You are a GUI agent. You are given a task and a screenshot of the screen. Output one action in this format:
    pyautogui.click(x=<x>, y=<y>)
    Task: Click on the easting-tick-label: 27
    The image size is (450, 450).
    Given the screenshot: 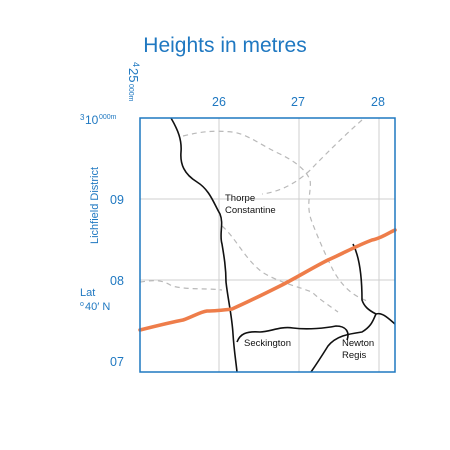 What is the action you would take?
    pyautogui.click(x=298, y=102)
    